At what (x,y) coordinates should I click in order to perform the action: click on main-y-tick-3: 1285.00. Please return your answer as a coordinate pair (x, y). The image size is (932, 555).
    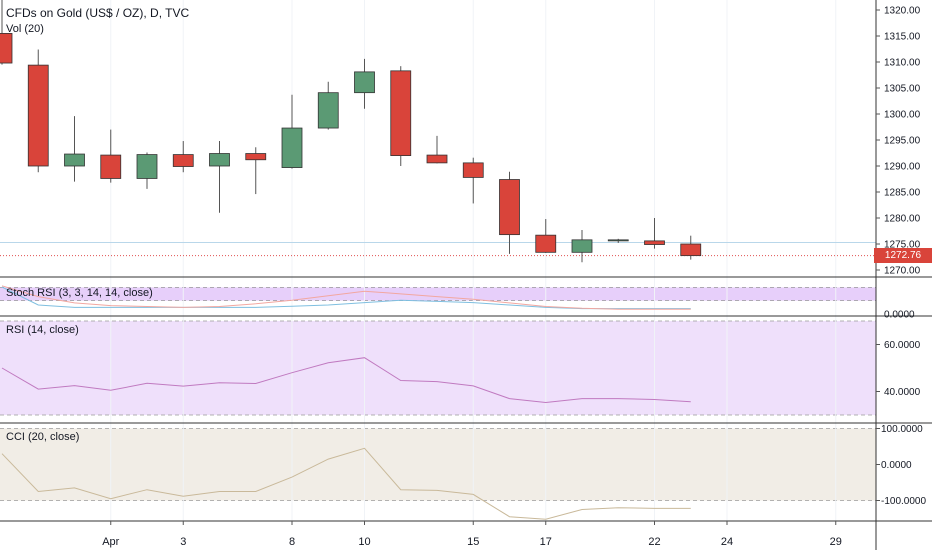
    Looking at the image, I should click on (902, 193).